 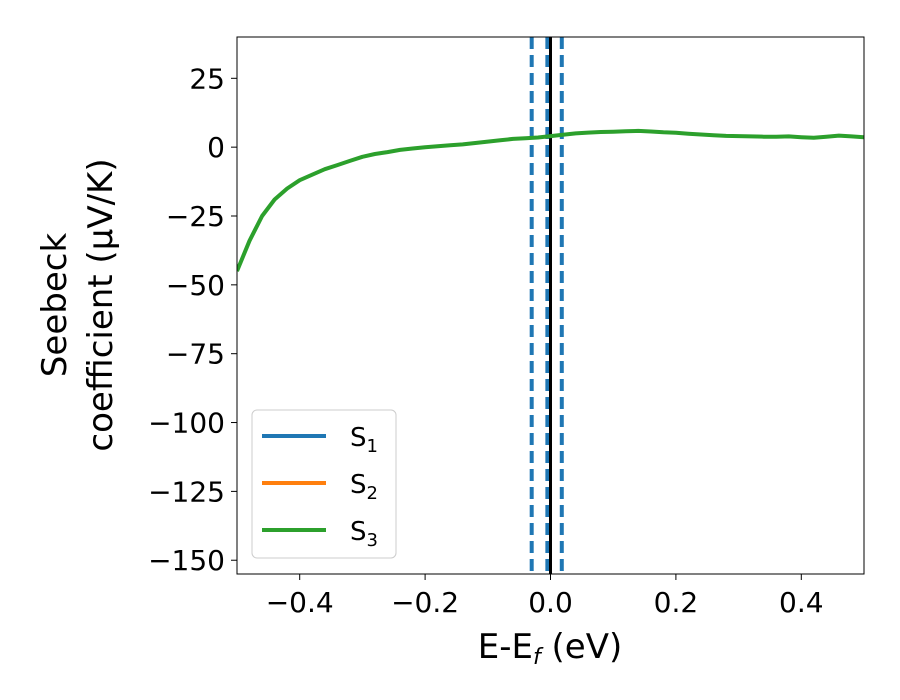 I want to click on x-tick-label: 0.2, so click(x=676, y=602).